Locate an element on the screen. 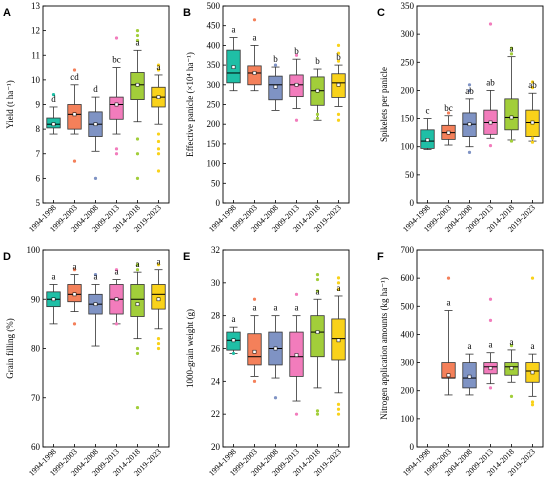  box-2004-2008: d is located at coordinates (95, 132).